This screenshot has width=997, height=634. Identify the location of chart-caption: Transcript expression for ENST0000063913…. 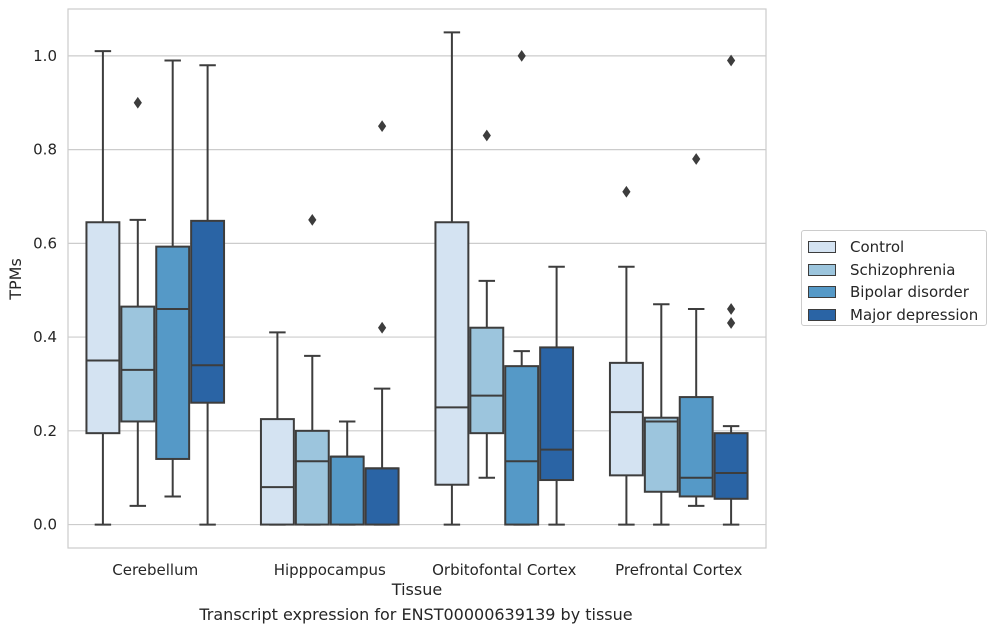
(416, 614).